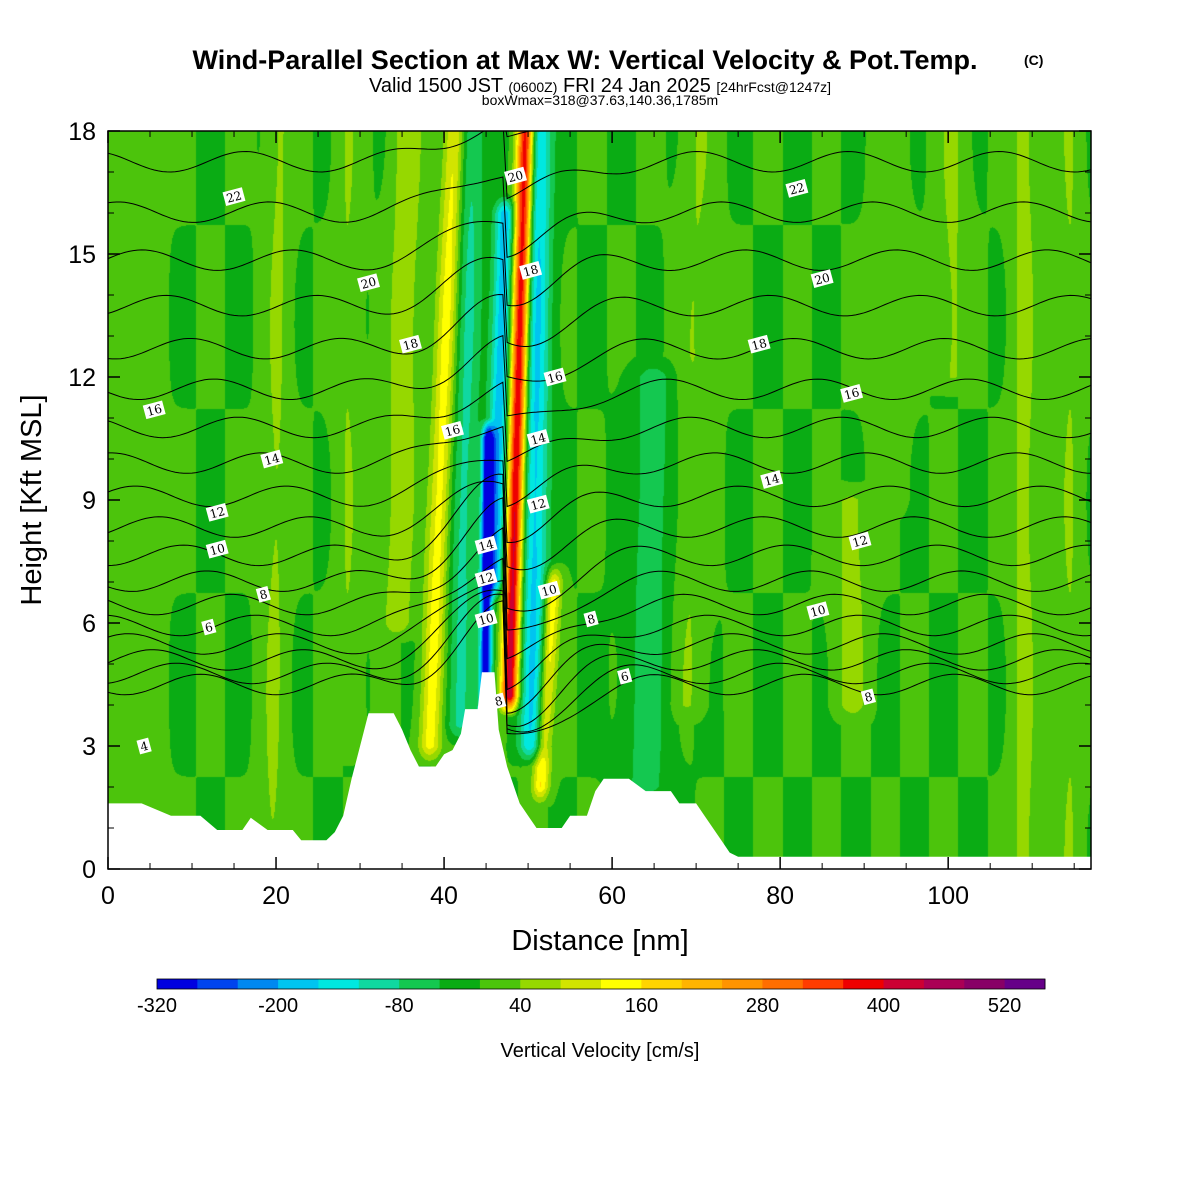 This screenshot has height=1200, width=1200. Describe the element at coordinates (82, 255) in the screenshot. I see `y-tick-label: 15` at that location.